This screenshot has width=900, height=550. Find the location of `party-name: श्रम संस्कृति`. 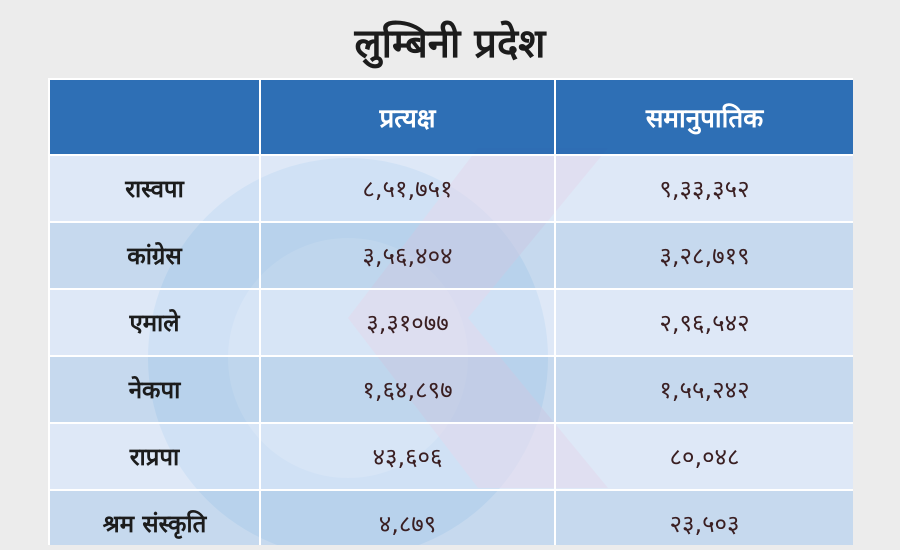

party-name: श्रम संस्कृति is located at coordinates (154, 517).